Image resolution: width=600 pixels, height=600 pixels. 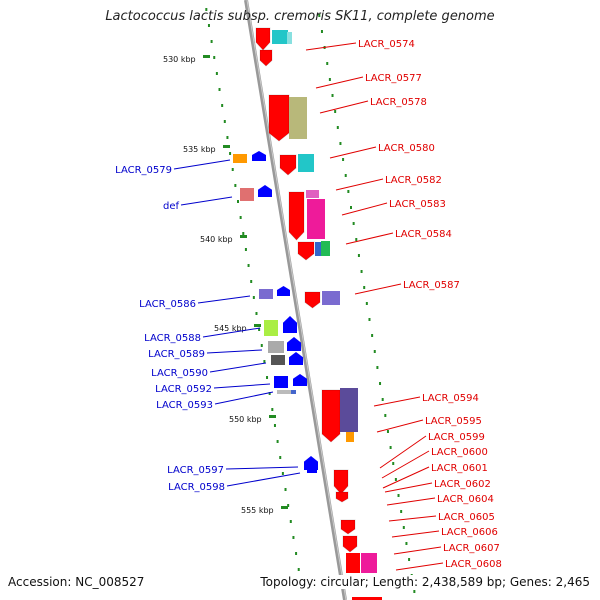 What do you see at coordinates (245, 419) in the screenshot?
I see `tick-label: 550 kbp` at bounding box center [245, 419].